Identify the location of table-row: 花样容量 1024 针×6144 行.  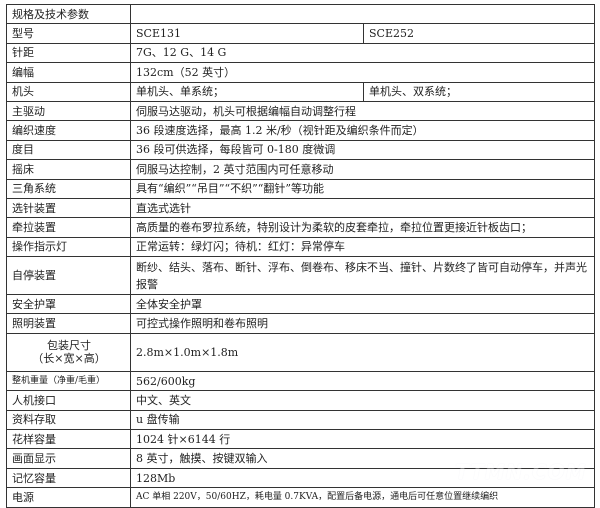
(300, 439).